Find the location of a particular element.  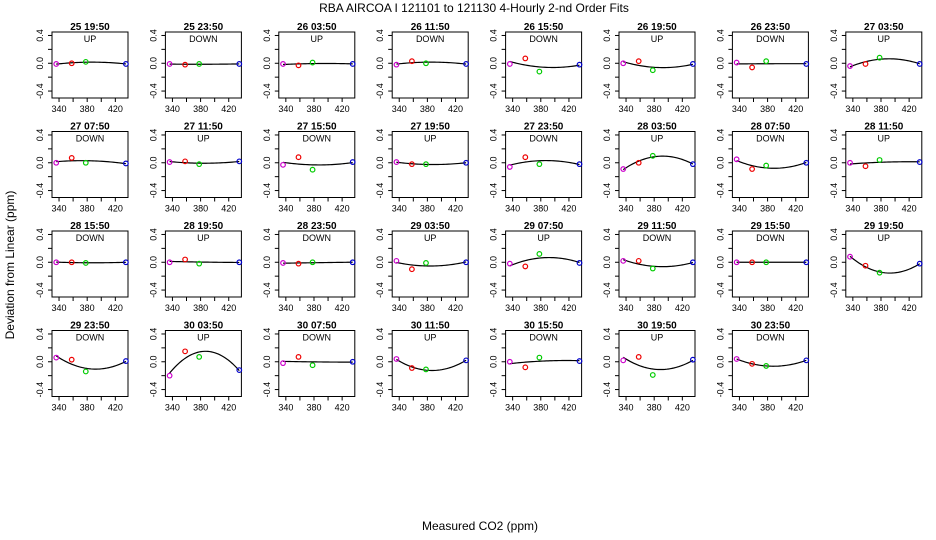

panel-label: 28 15:50 is located at coordinates (90, 226).